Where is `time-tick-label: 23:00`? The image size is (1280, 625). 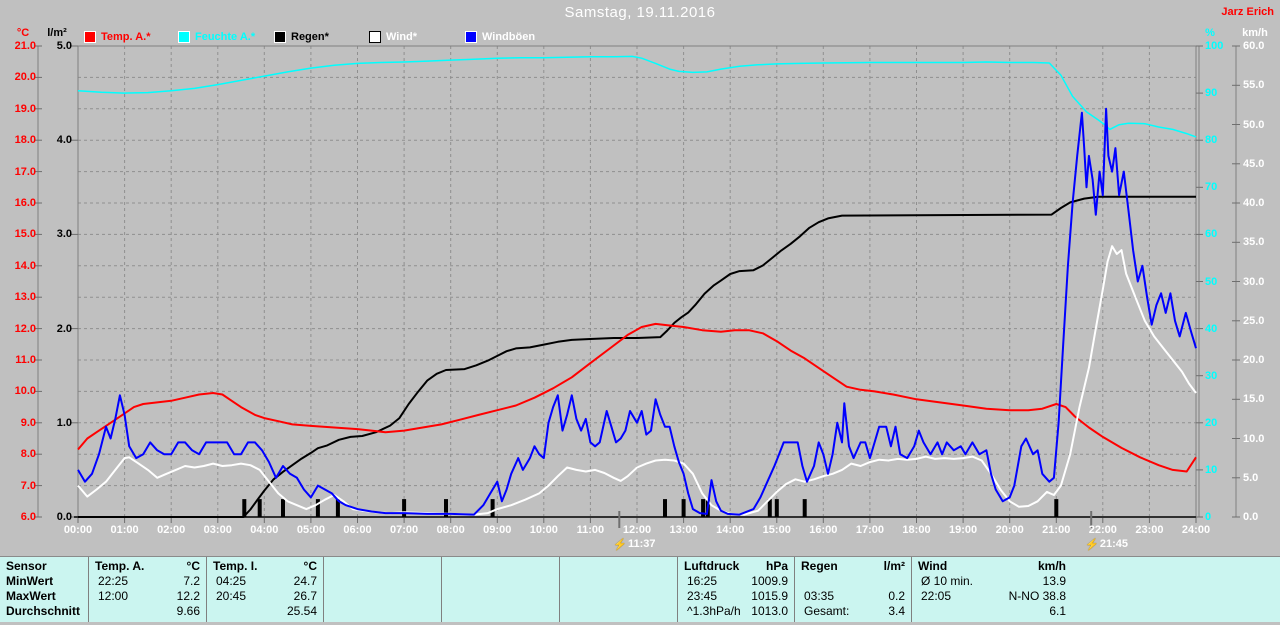
time-tick-label: 23:00 is located at coordinates (1149, 530).